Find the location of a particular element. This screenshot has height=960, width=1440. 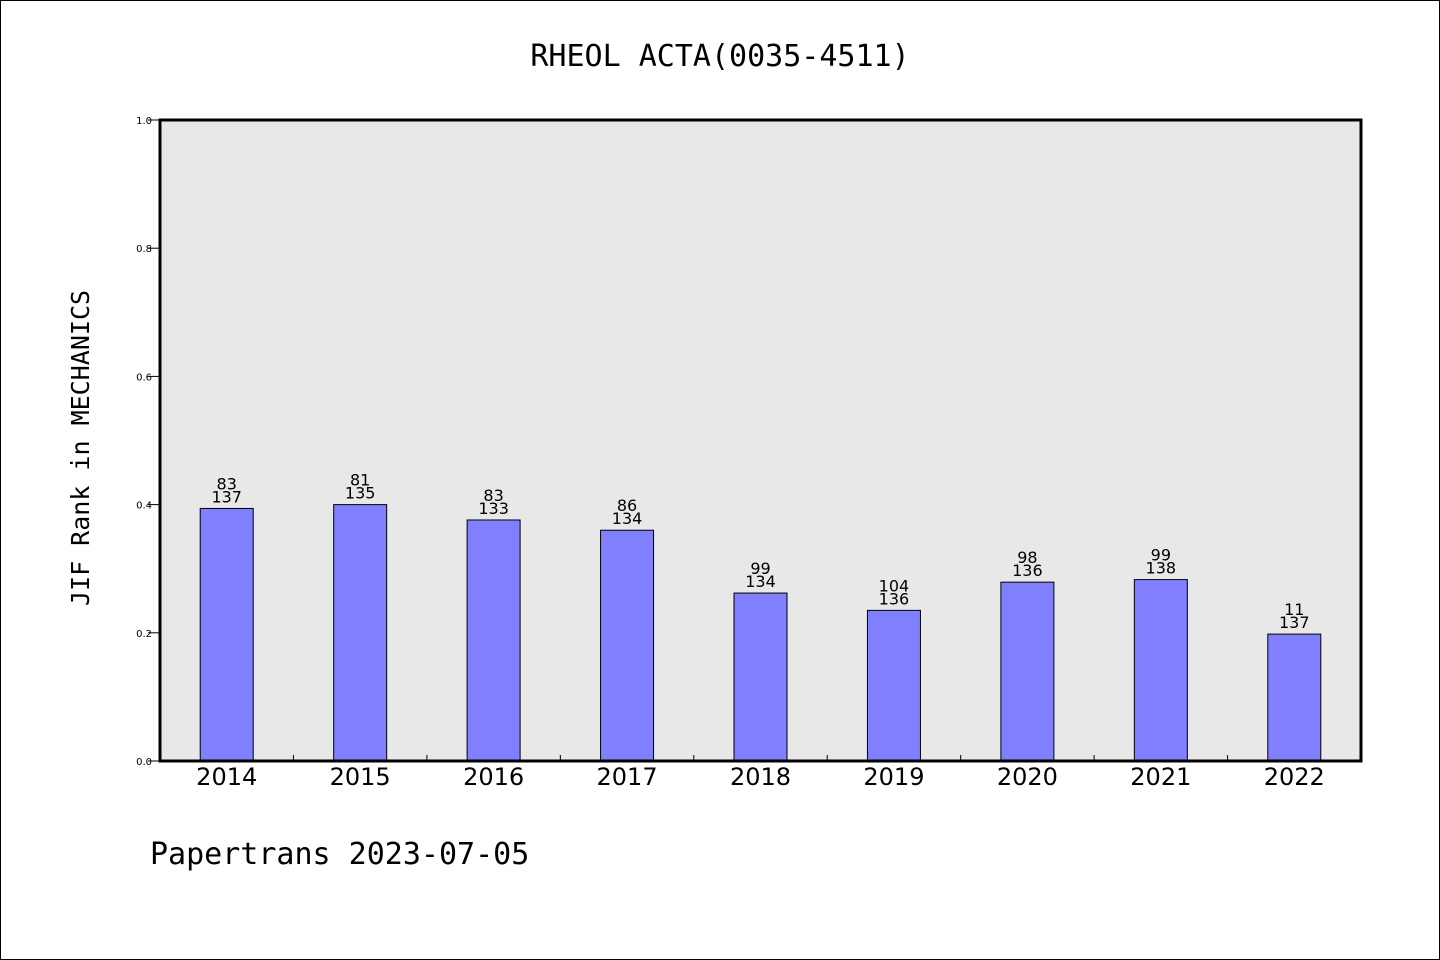

footer-text: Papertrans 2023-07-05 is located at coordinates (339, 854).